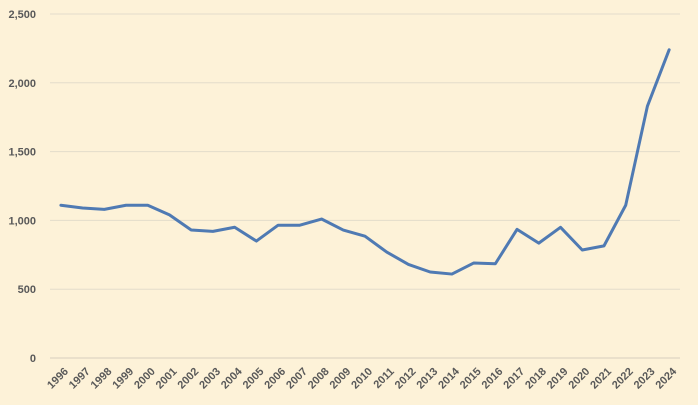 This screenshot has height=405, width=698. Describe the element at coordinates (80, 379) in the screenshot. I see `x-tick-label: 1997` at that location.